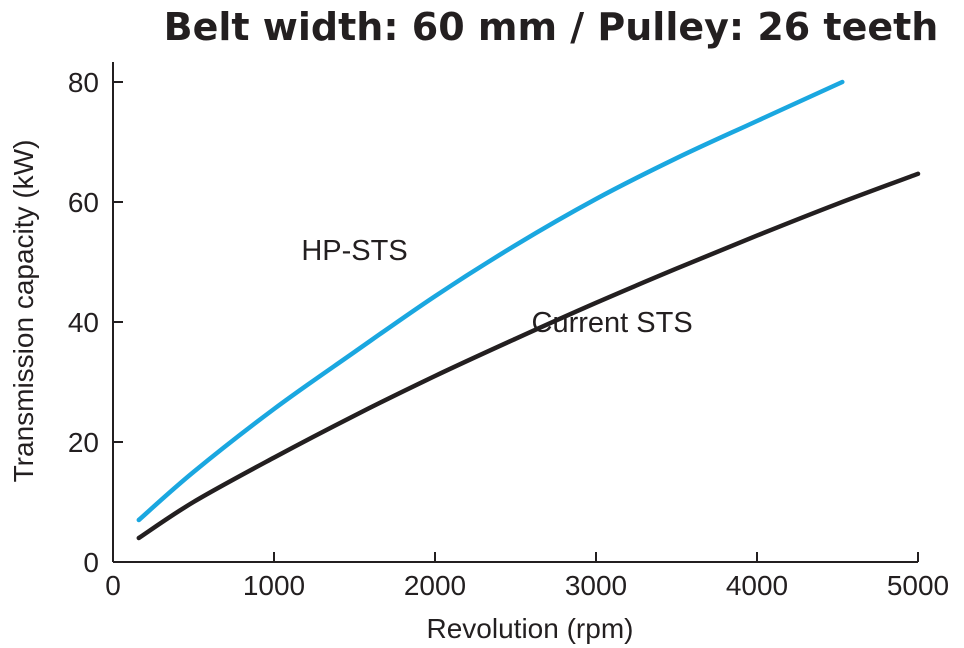 Image resolution: width=964 pixels, height=648 pixels. Describe the element at coordinates (496, 287) in the screenshot. I see `annotation-layer: HP-STS Current STS` at that location.